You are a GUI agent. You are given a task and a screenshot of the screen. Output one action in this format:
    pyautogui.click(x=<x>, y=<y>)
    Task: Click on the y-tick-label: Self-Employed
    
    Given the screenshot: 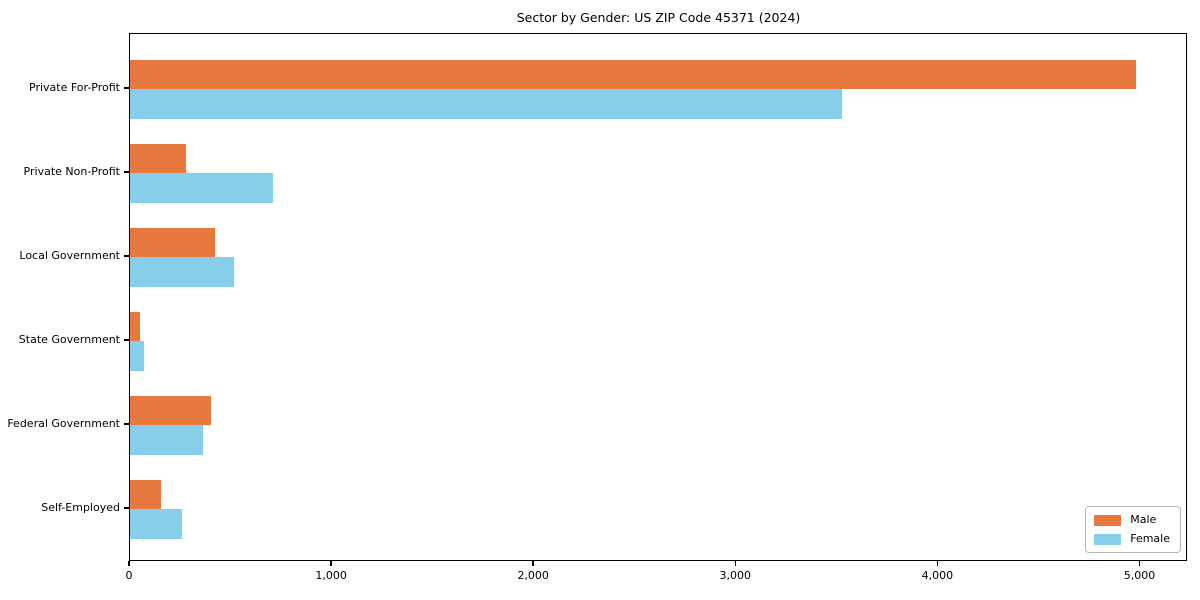 What is the action you would take?
    pyautogui.click(x=80, y=507)
    